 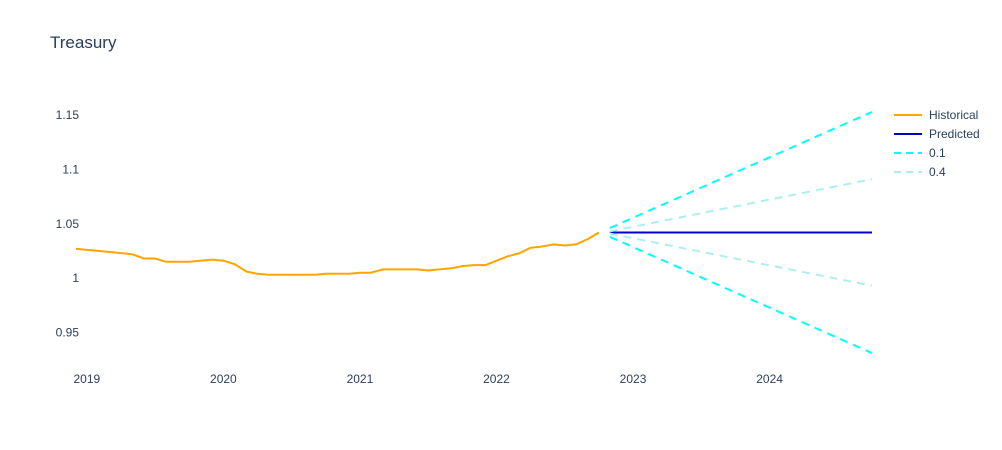 What do you see at coordinates (223, 379) in the screenshot?
I see `x-tick-label: 2020` at bounding box center [223, 379].